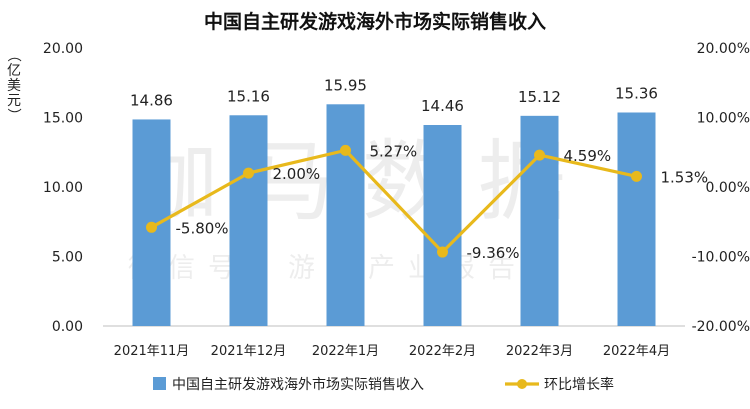 The image size is (750, 409). What do you see at coordinates (159, 383) in the screenshot?
I see `legend-swatch-bar` at bounding box center [159, 383].